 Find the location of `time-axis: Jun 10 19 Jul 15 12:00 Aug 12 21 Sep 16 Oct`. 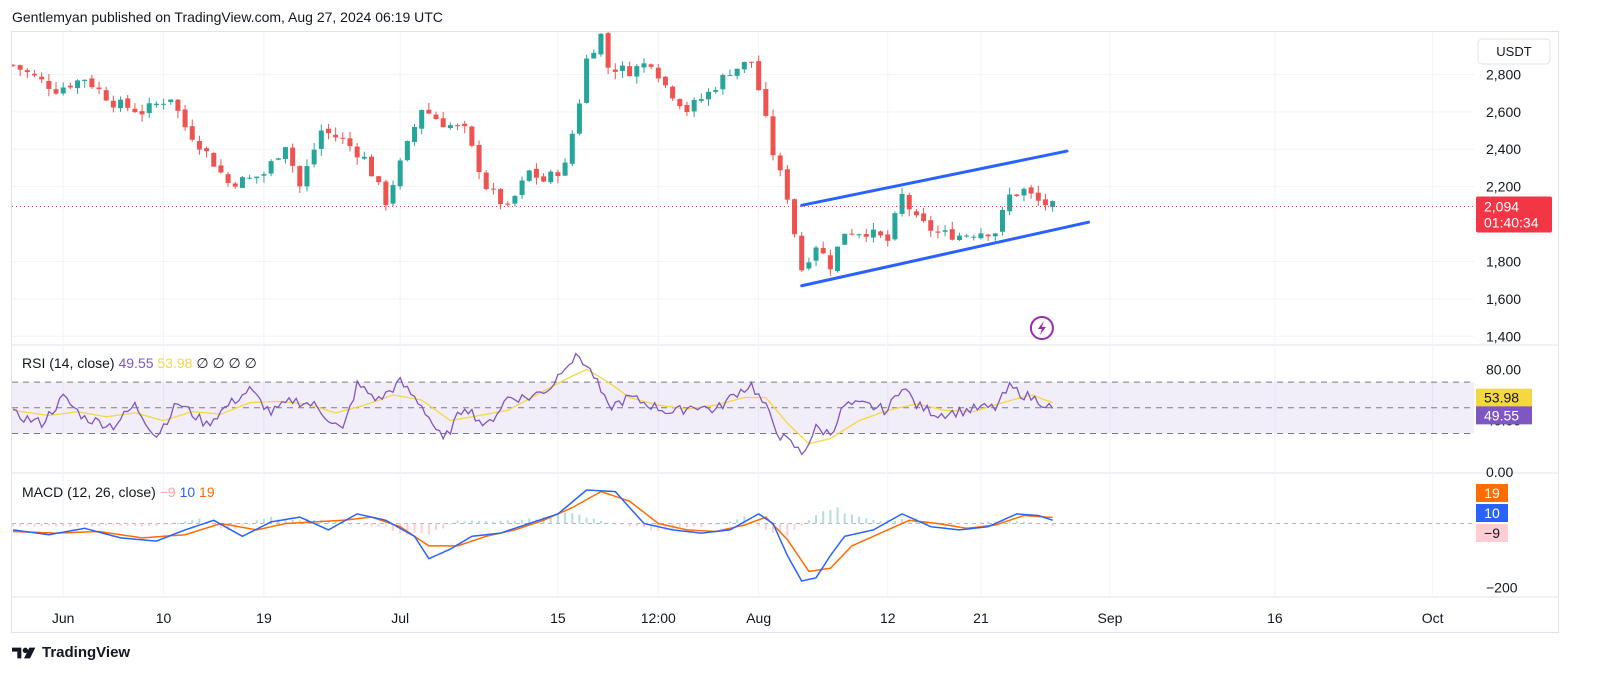

time-axis: Jun 10 19 Jul 15 12:00 Aug 12 21 Sep 16 Oct is located at coordinates (748, 618).